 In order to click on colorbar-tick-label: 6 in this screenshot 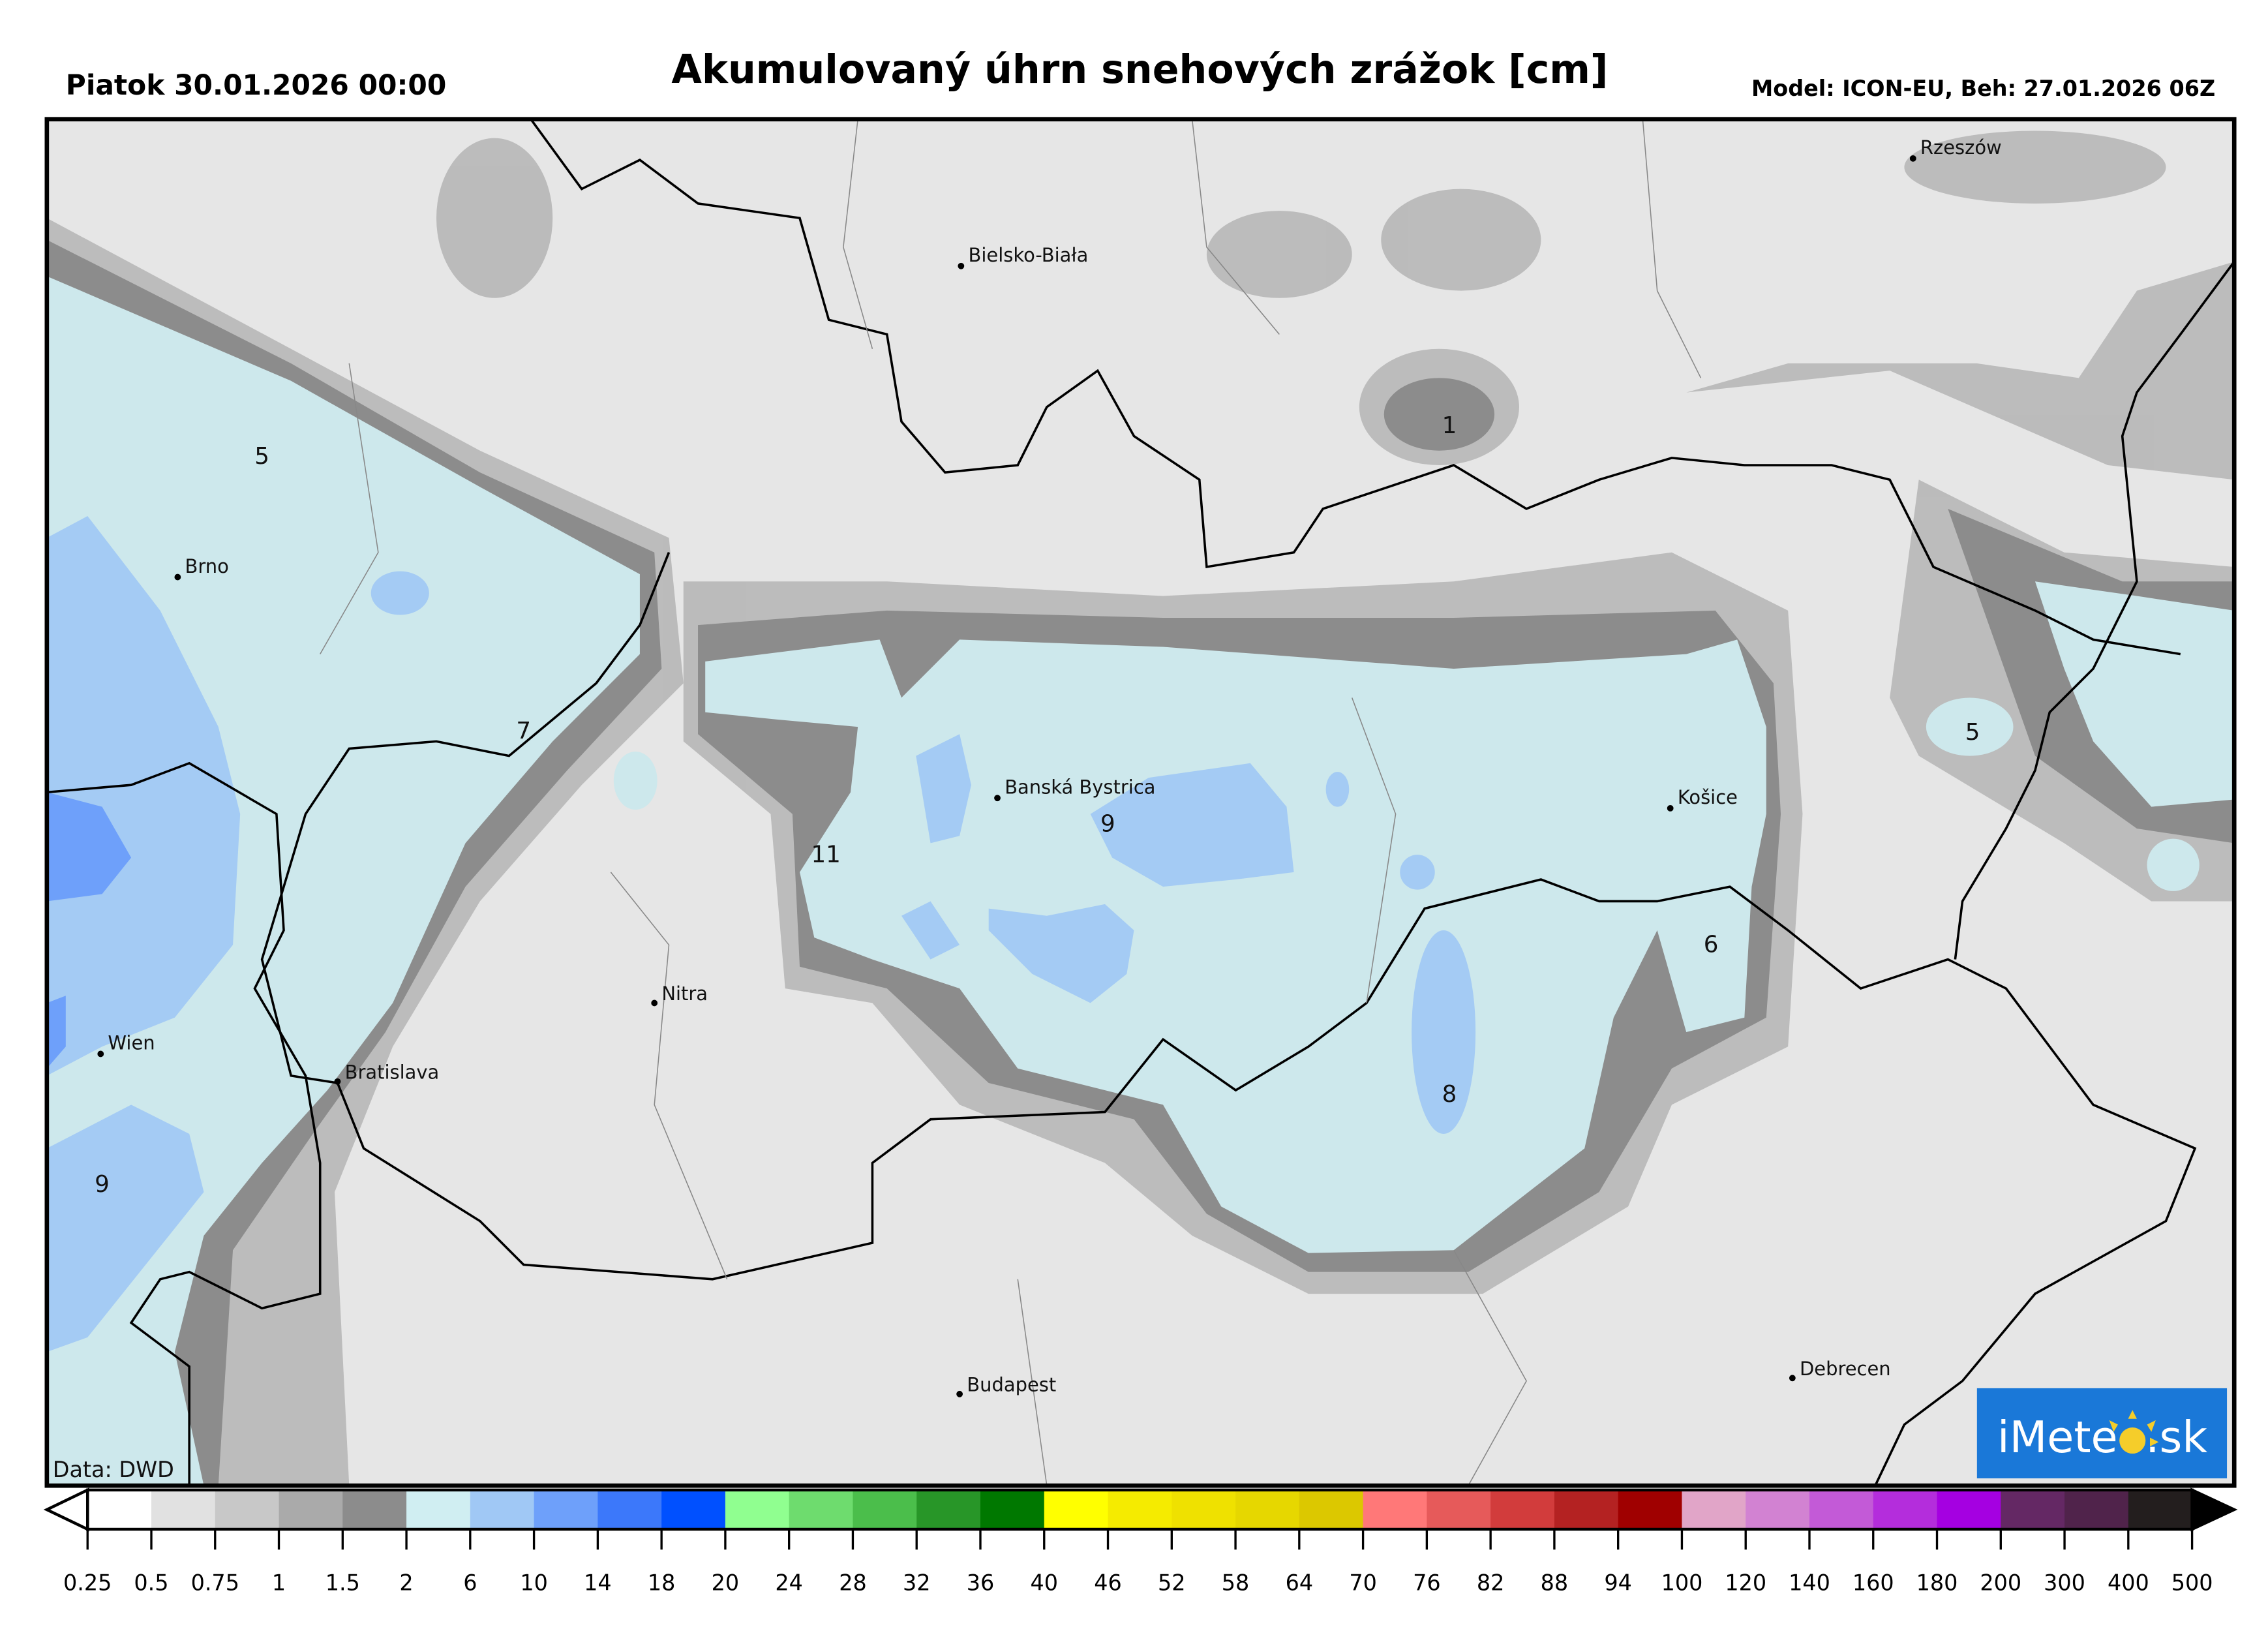, I will do `click(470, 1583)`.